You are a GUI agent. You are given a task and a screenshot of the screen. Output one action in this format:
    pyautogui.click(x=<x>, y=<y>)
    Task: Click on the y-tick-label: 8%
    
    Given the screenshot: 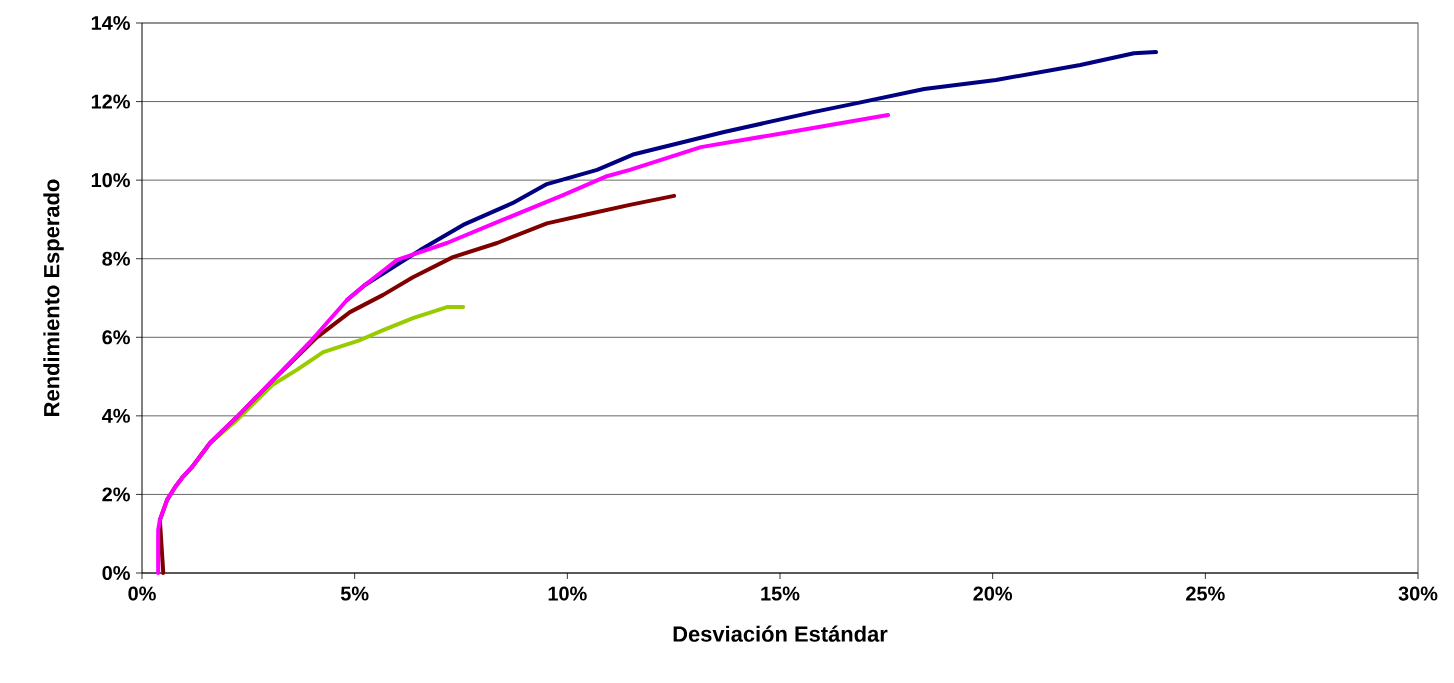 What is the action you would take?
    pyautogui.click(x=116, y=258)
    